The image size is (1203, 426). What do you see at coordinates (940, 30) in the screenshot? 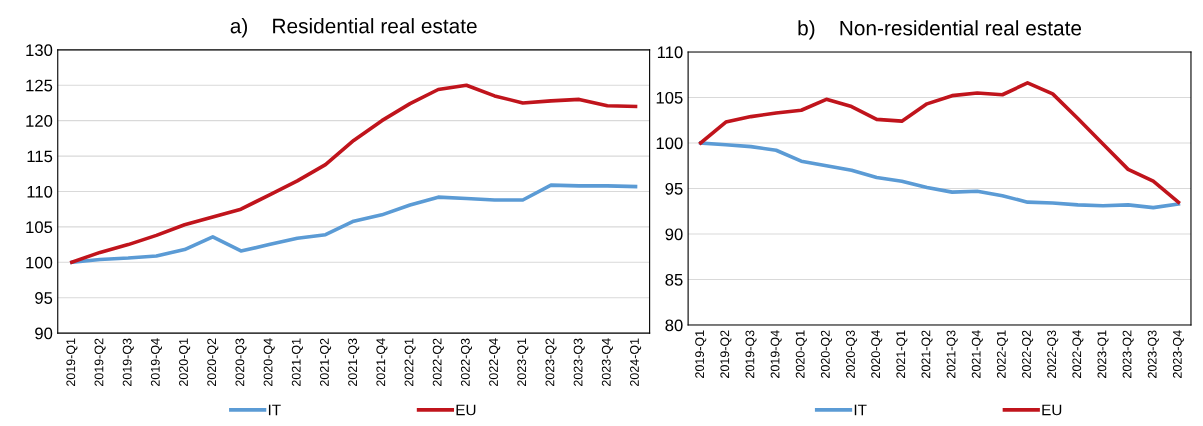
I see `chart-title: b) Non-residential real estate` at bounding box center [940, 30].